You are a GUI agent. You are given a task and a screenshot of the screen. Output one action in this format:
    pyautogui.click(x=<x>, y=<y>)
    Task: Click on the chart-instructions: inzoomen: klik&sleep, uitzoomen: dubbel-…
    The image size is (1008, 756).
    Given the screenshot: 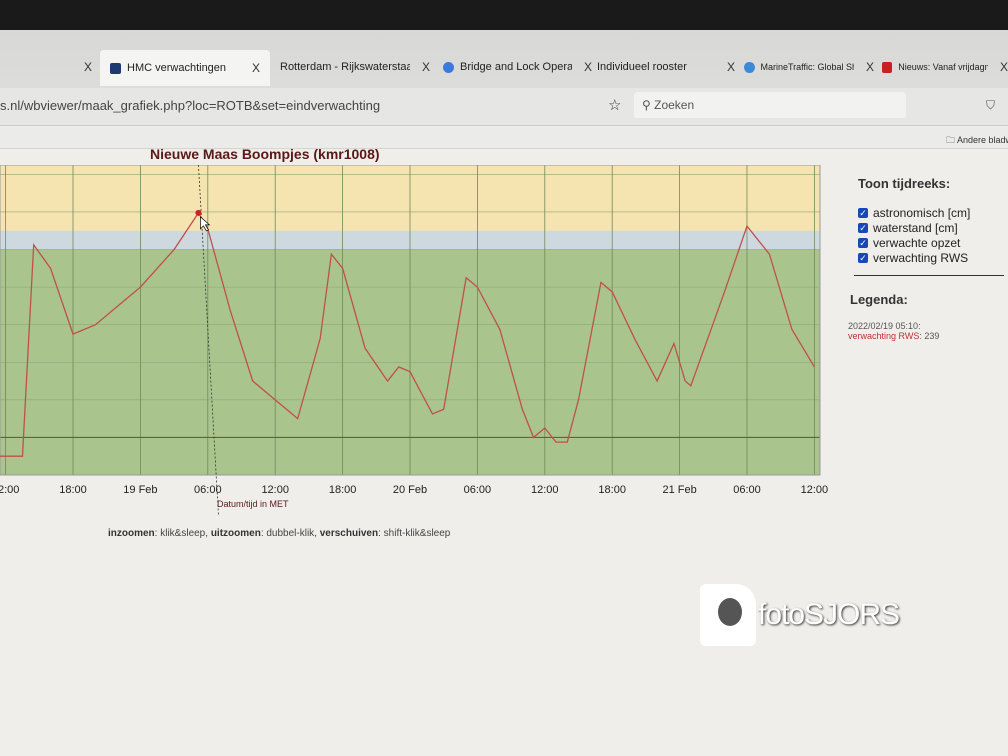 What is the action you would take?
    pyautogui.click(x=279, y=533)
    